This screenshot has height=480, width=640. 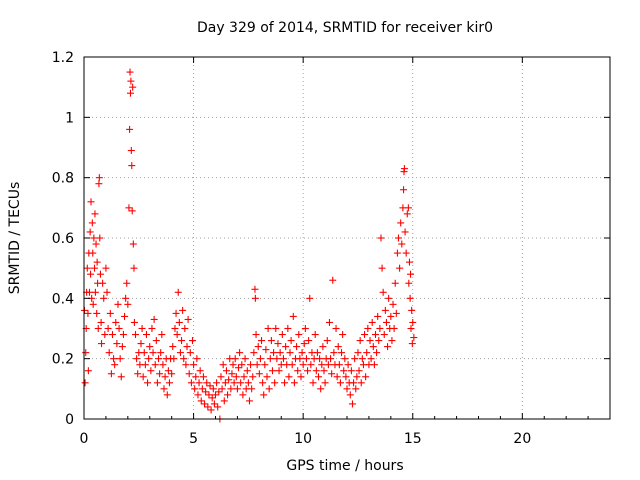 What do you see at coordinates (63, 360) in the screenshot?
I see `y-tick-label: 0.2` at bounding box center [63, 360].